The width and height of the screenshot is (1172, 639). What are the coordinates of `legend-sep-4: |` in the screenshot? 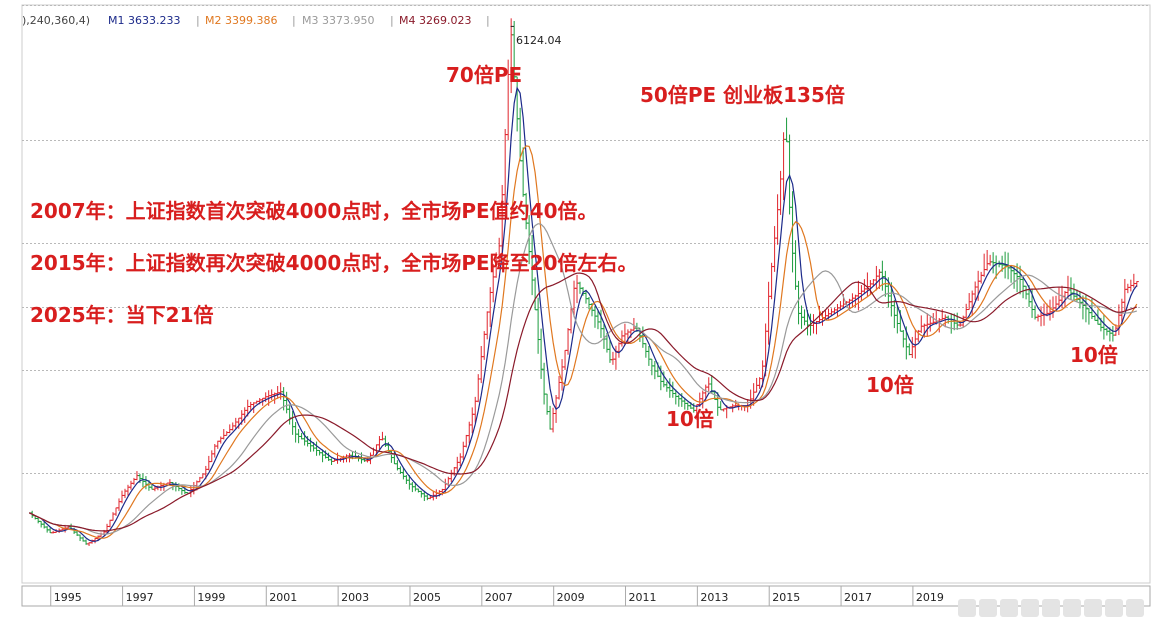 It's located at (488, 20).